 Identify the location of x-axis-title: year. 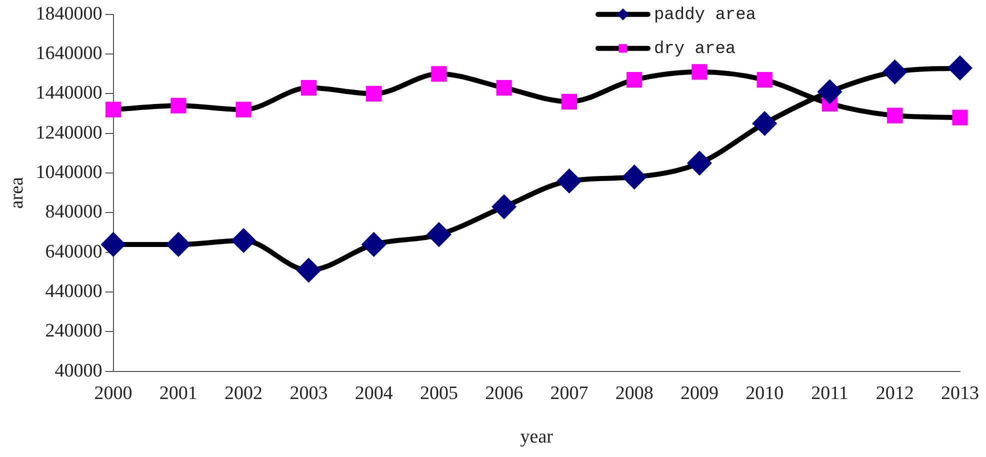
(537, 437).